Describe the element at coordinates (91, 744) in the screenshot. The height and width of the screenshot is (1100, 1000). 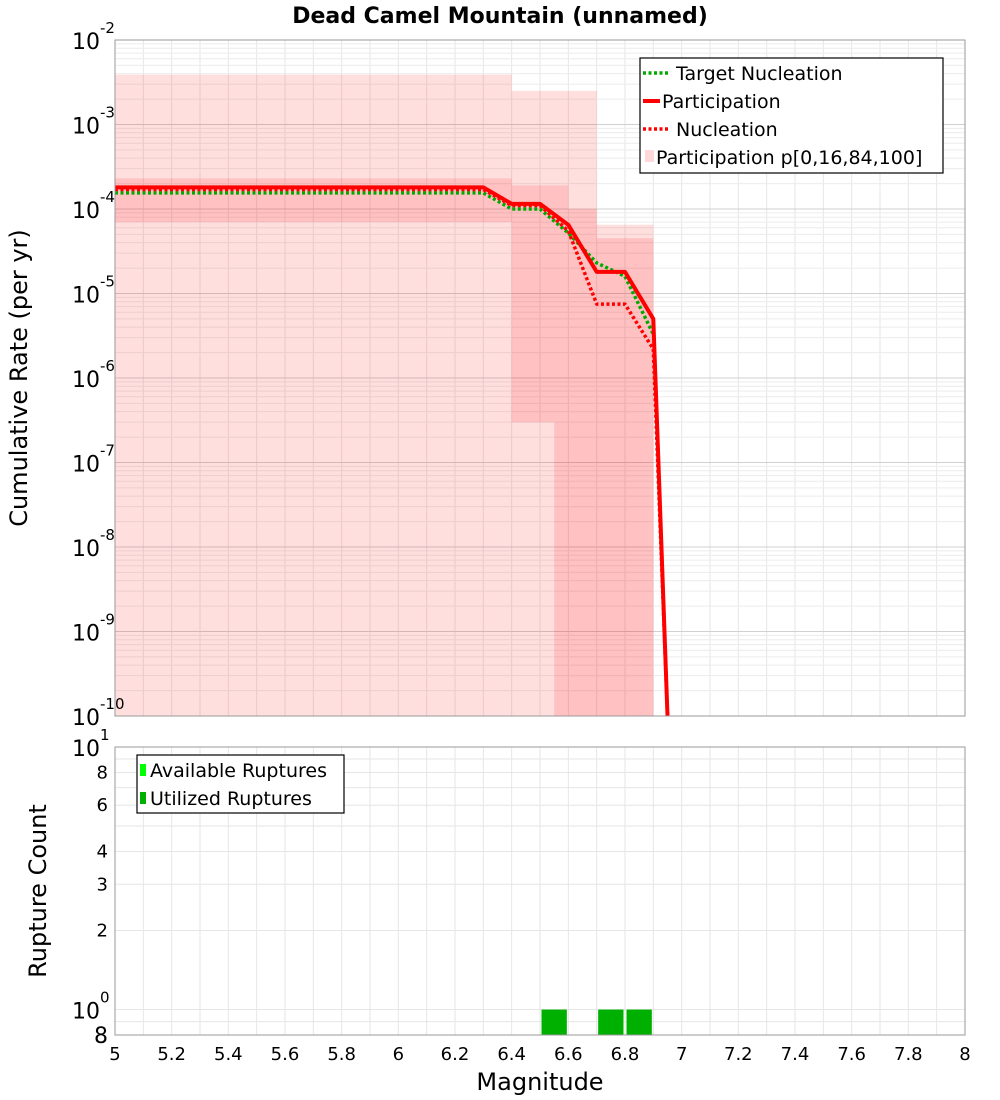
I see `bottom-y-tick-label: 10¹` at that location.